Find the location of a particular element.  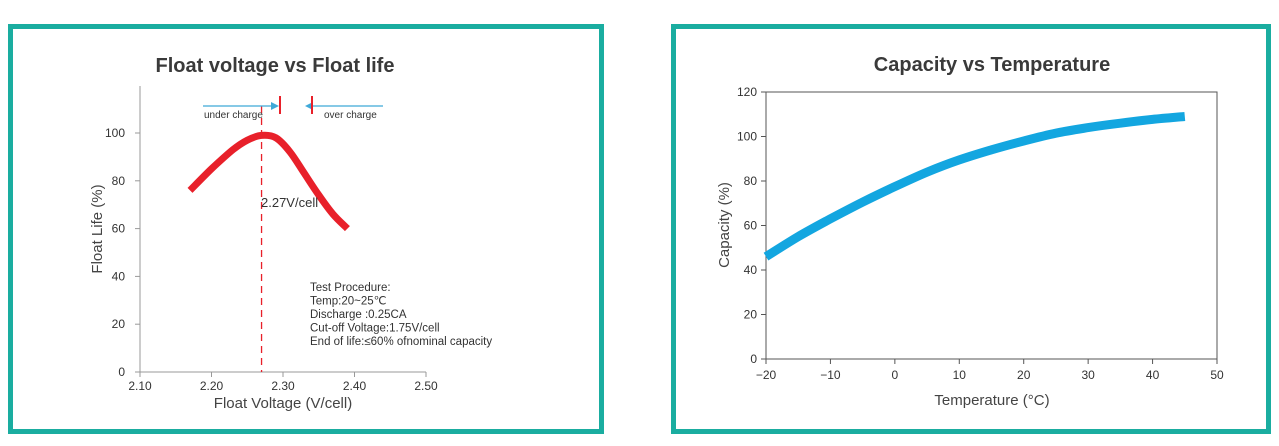

test-procedure-line: End of life:≤60% ofnominal capacity is located at coordinates (401, 342).